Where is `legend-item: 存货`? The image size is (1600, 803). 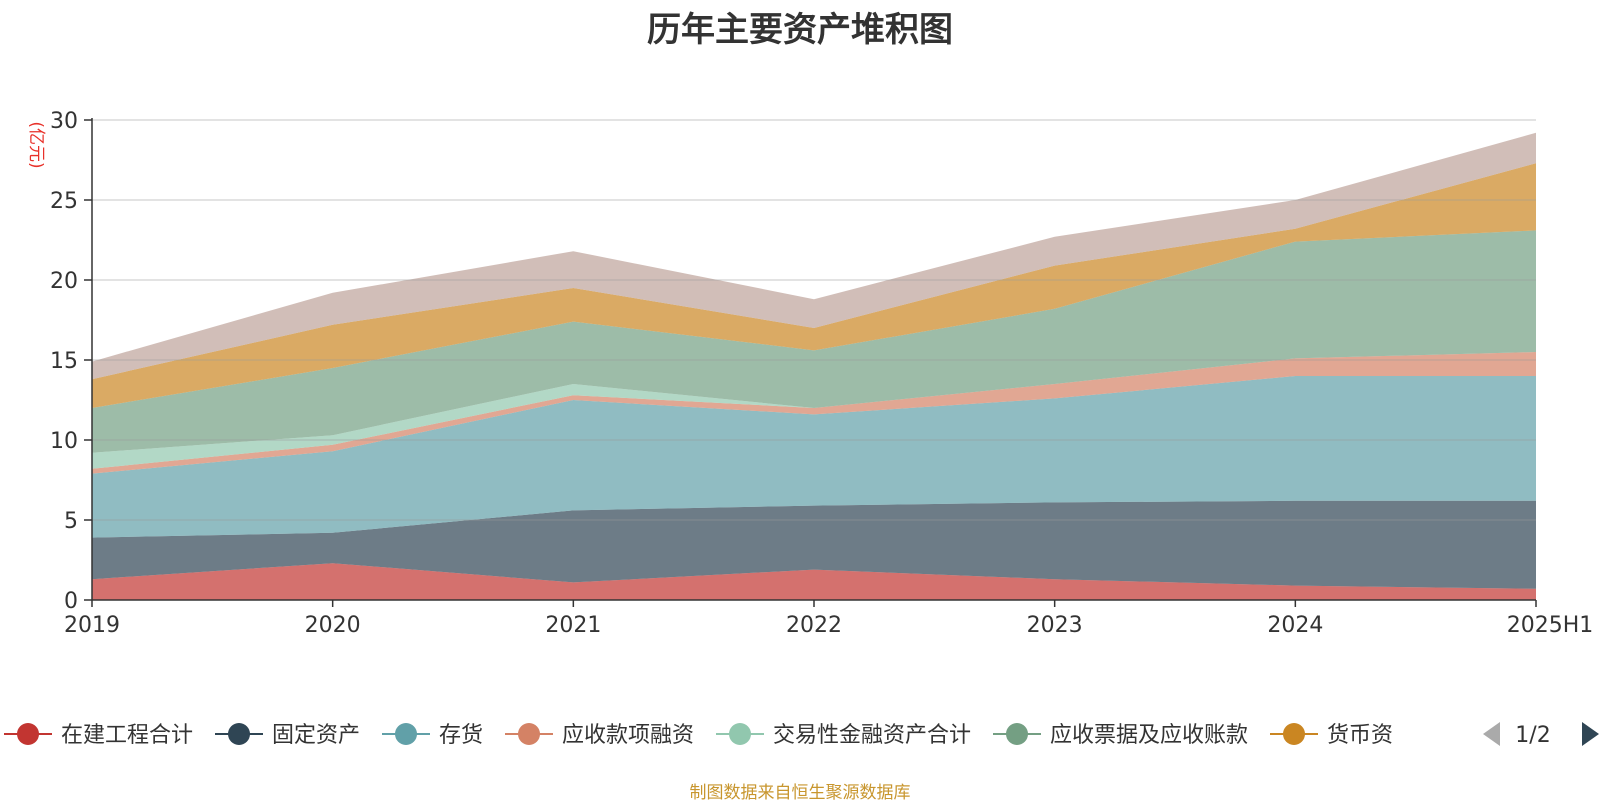
legend-item: 存货 is located at coordinates (432, 735).